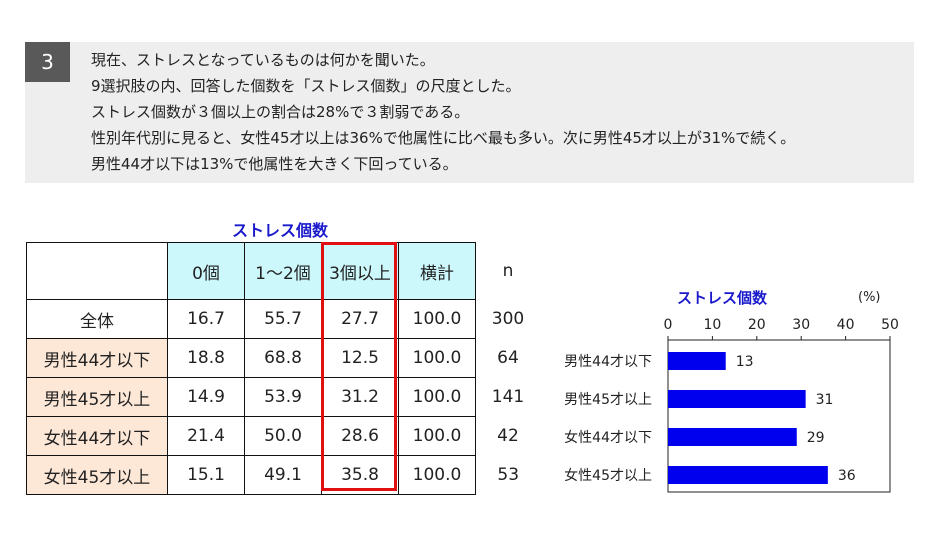 The image size is (930, 546). I want to click on table-cell: 35.8, so click(360, 475).